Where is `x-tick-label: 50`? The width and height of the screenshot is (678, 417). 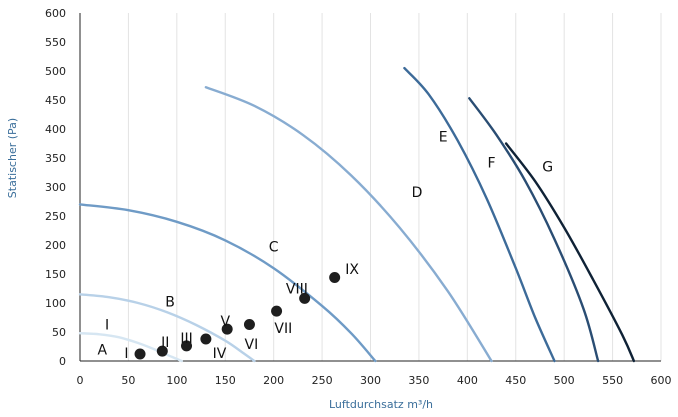 x-tick-label: 50 is located at coordinates (128, 380).